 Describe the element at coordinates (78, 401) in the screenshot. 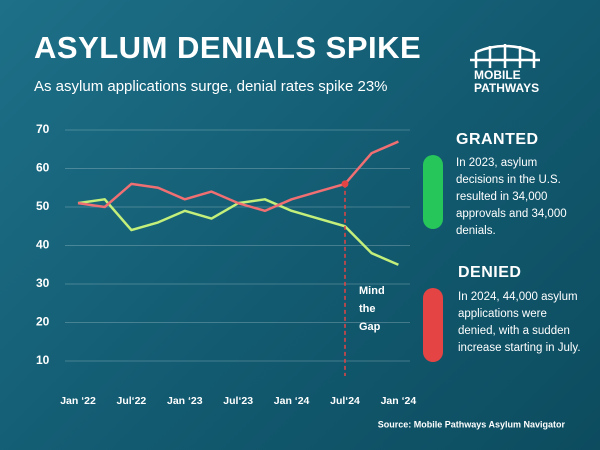

I see `x-tick-label: Jan ‘22` at that location.